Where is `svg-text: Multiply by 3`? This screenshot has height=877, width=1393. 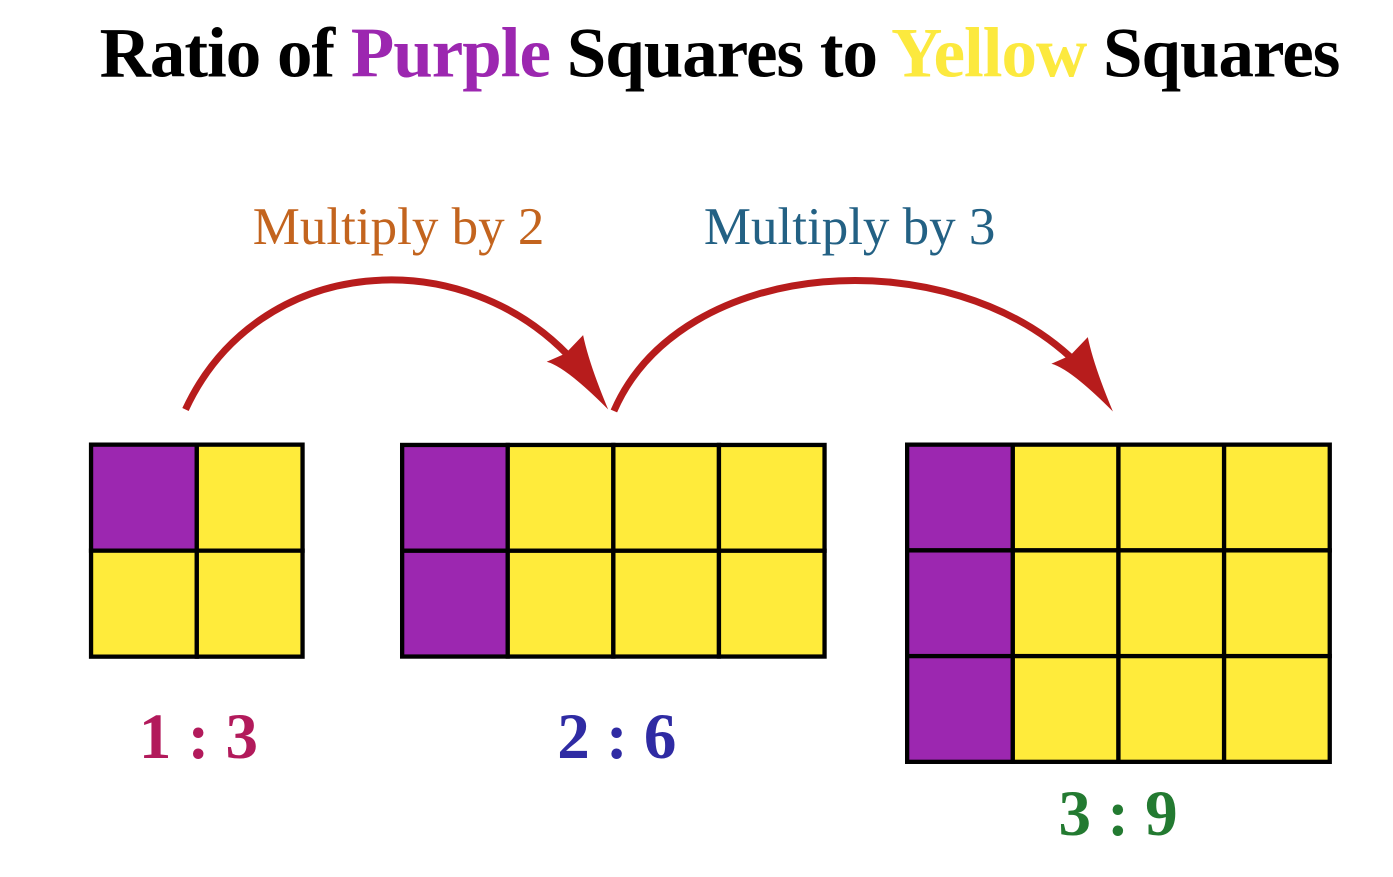 svg-text: Multiply by 3 is located at coordinates (850, 227).